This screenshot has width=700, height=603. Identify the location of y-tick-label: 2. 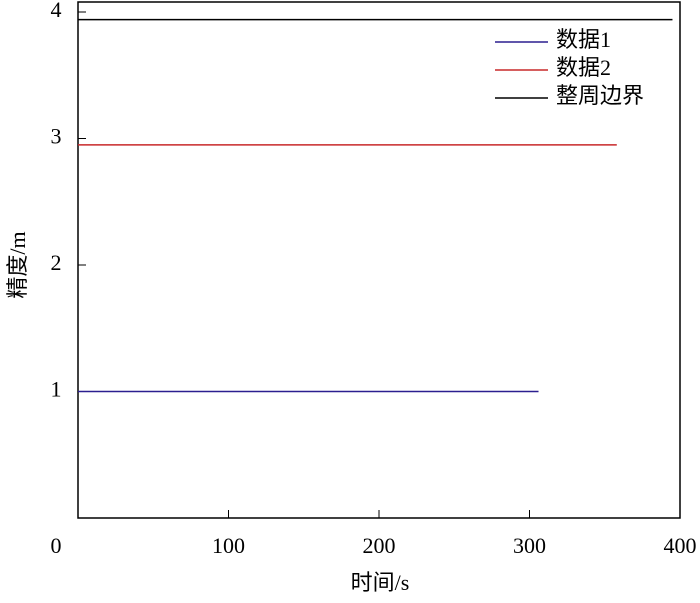
(56, 262).